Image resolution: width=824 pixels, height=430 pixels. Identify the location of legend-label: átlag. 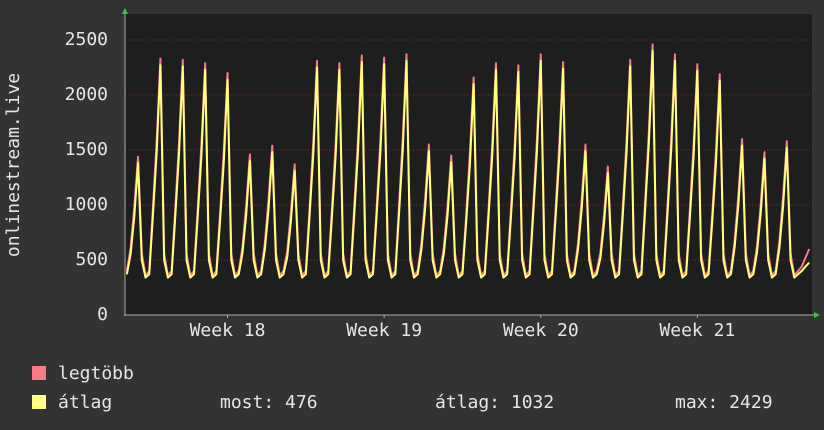
(85, 402).